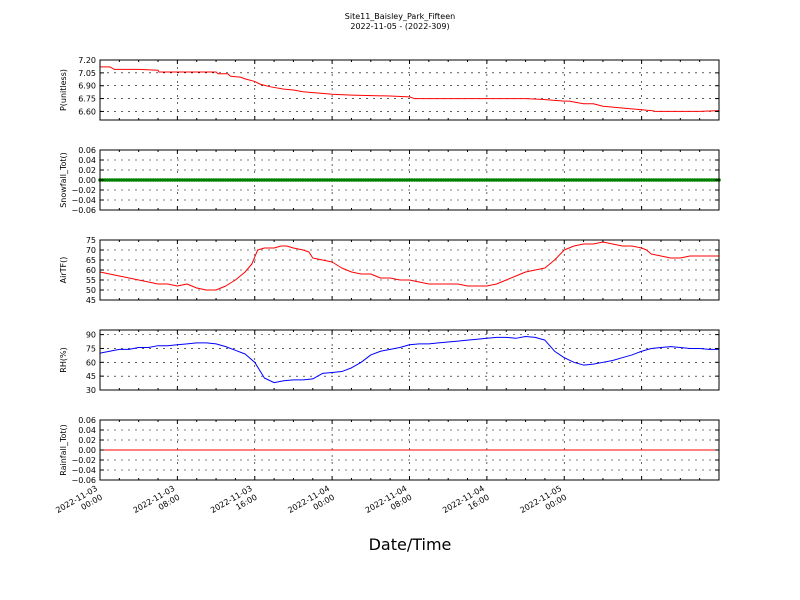 The image size is (800, 600). Describe the element at coordinates (63, 450) in the screenshot. I see `y-axis-label: Rainfall_Tot()` at that location.